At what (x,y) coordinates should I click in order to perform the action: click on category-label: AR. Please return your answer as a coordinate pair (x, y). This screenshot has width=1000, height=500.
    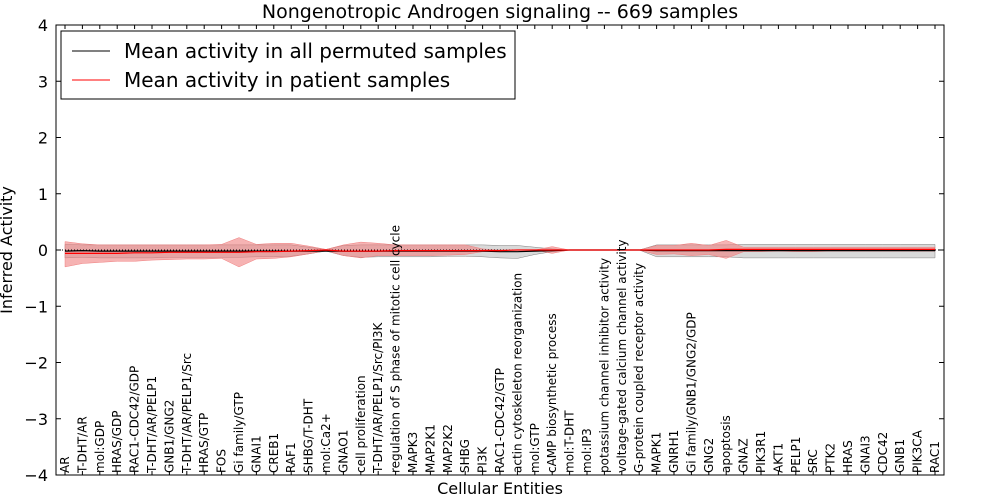
    Looking at the image, I should click on (65, 464).